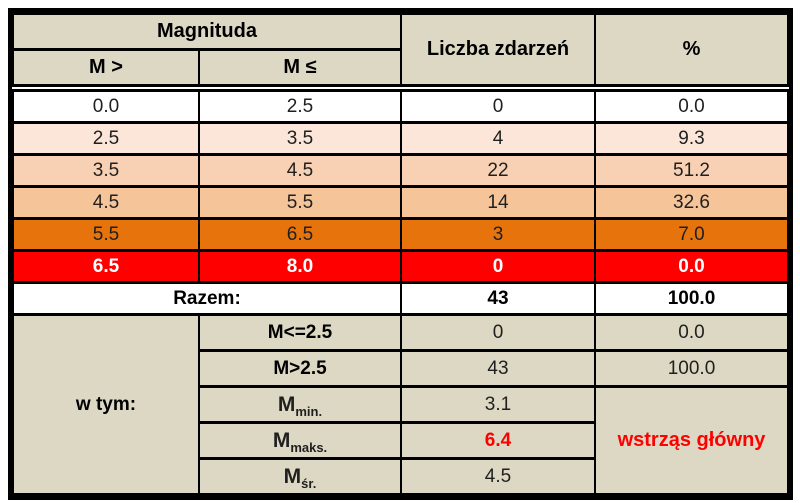 The image size is (800, 503). Describe the element at coordinates (106, 170) in the screenshot. I see `cell-m-gt: 3.5` at that location.